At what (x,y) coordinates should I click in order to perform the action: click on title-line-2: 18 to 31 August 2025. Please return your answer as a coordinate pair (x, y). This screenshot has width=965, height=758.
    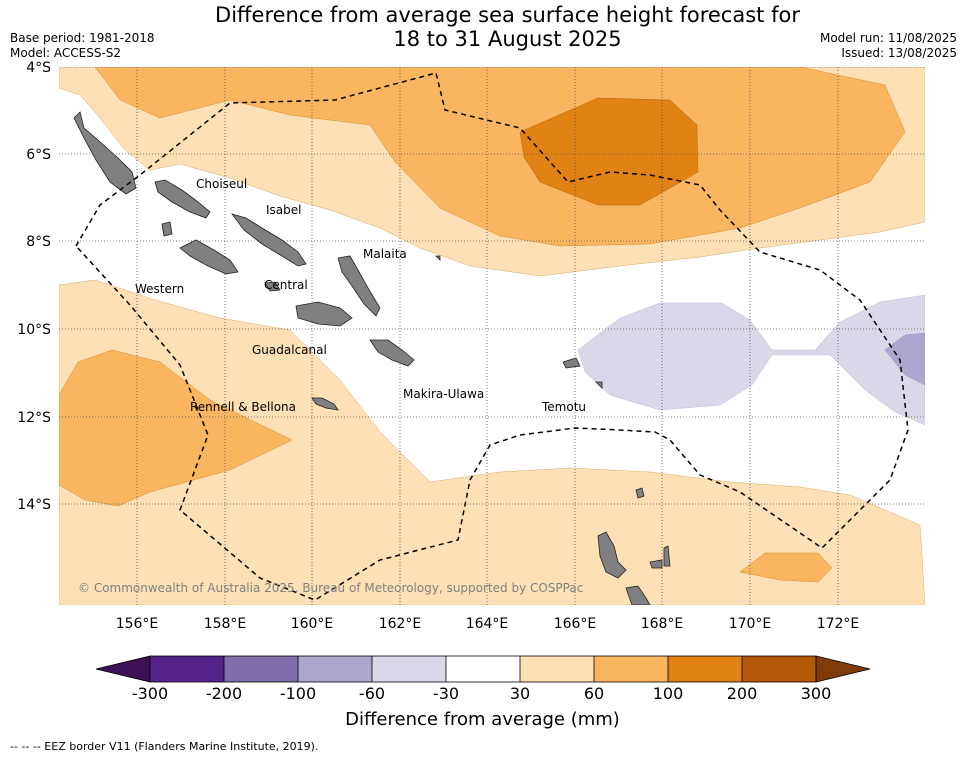
    Looking at the image, I should click on (507, 39).